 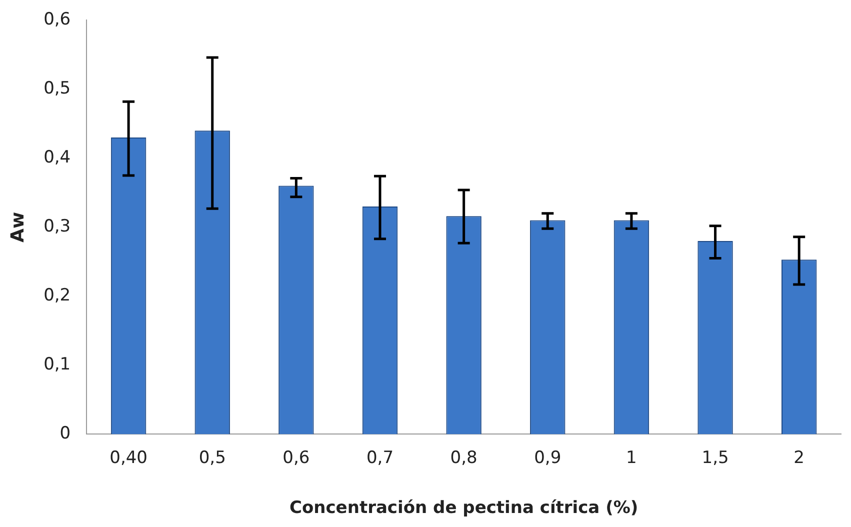 I want to click on y-tick-label: 0,3, so click(x=57, y=226).